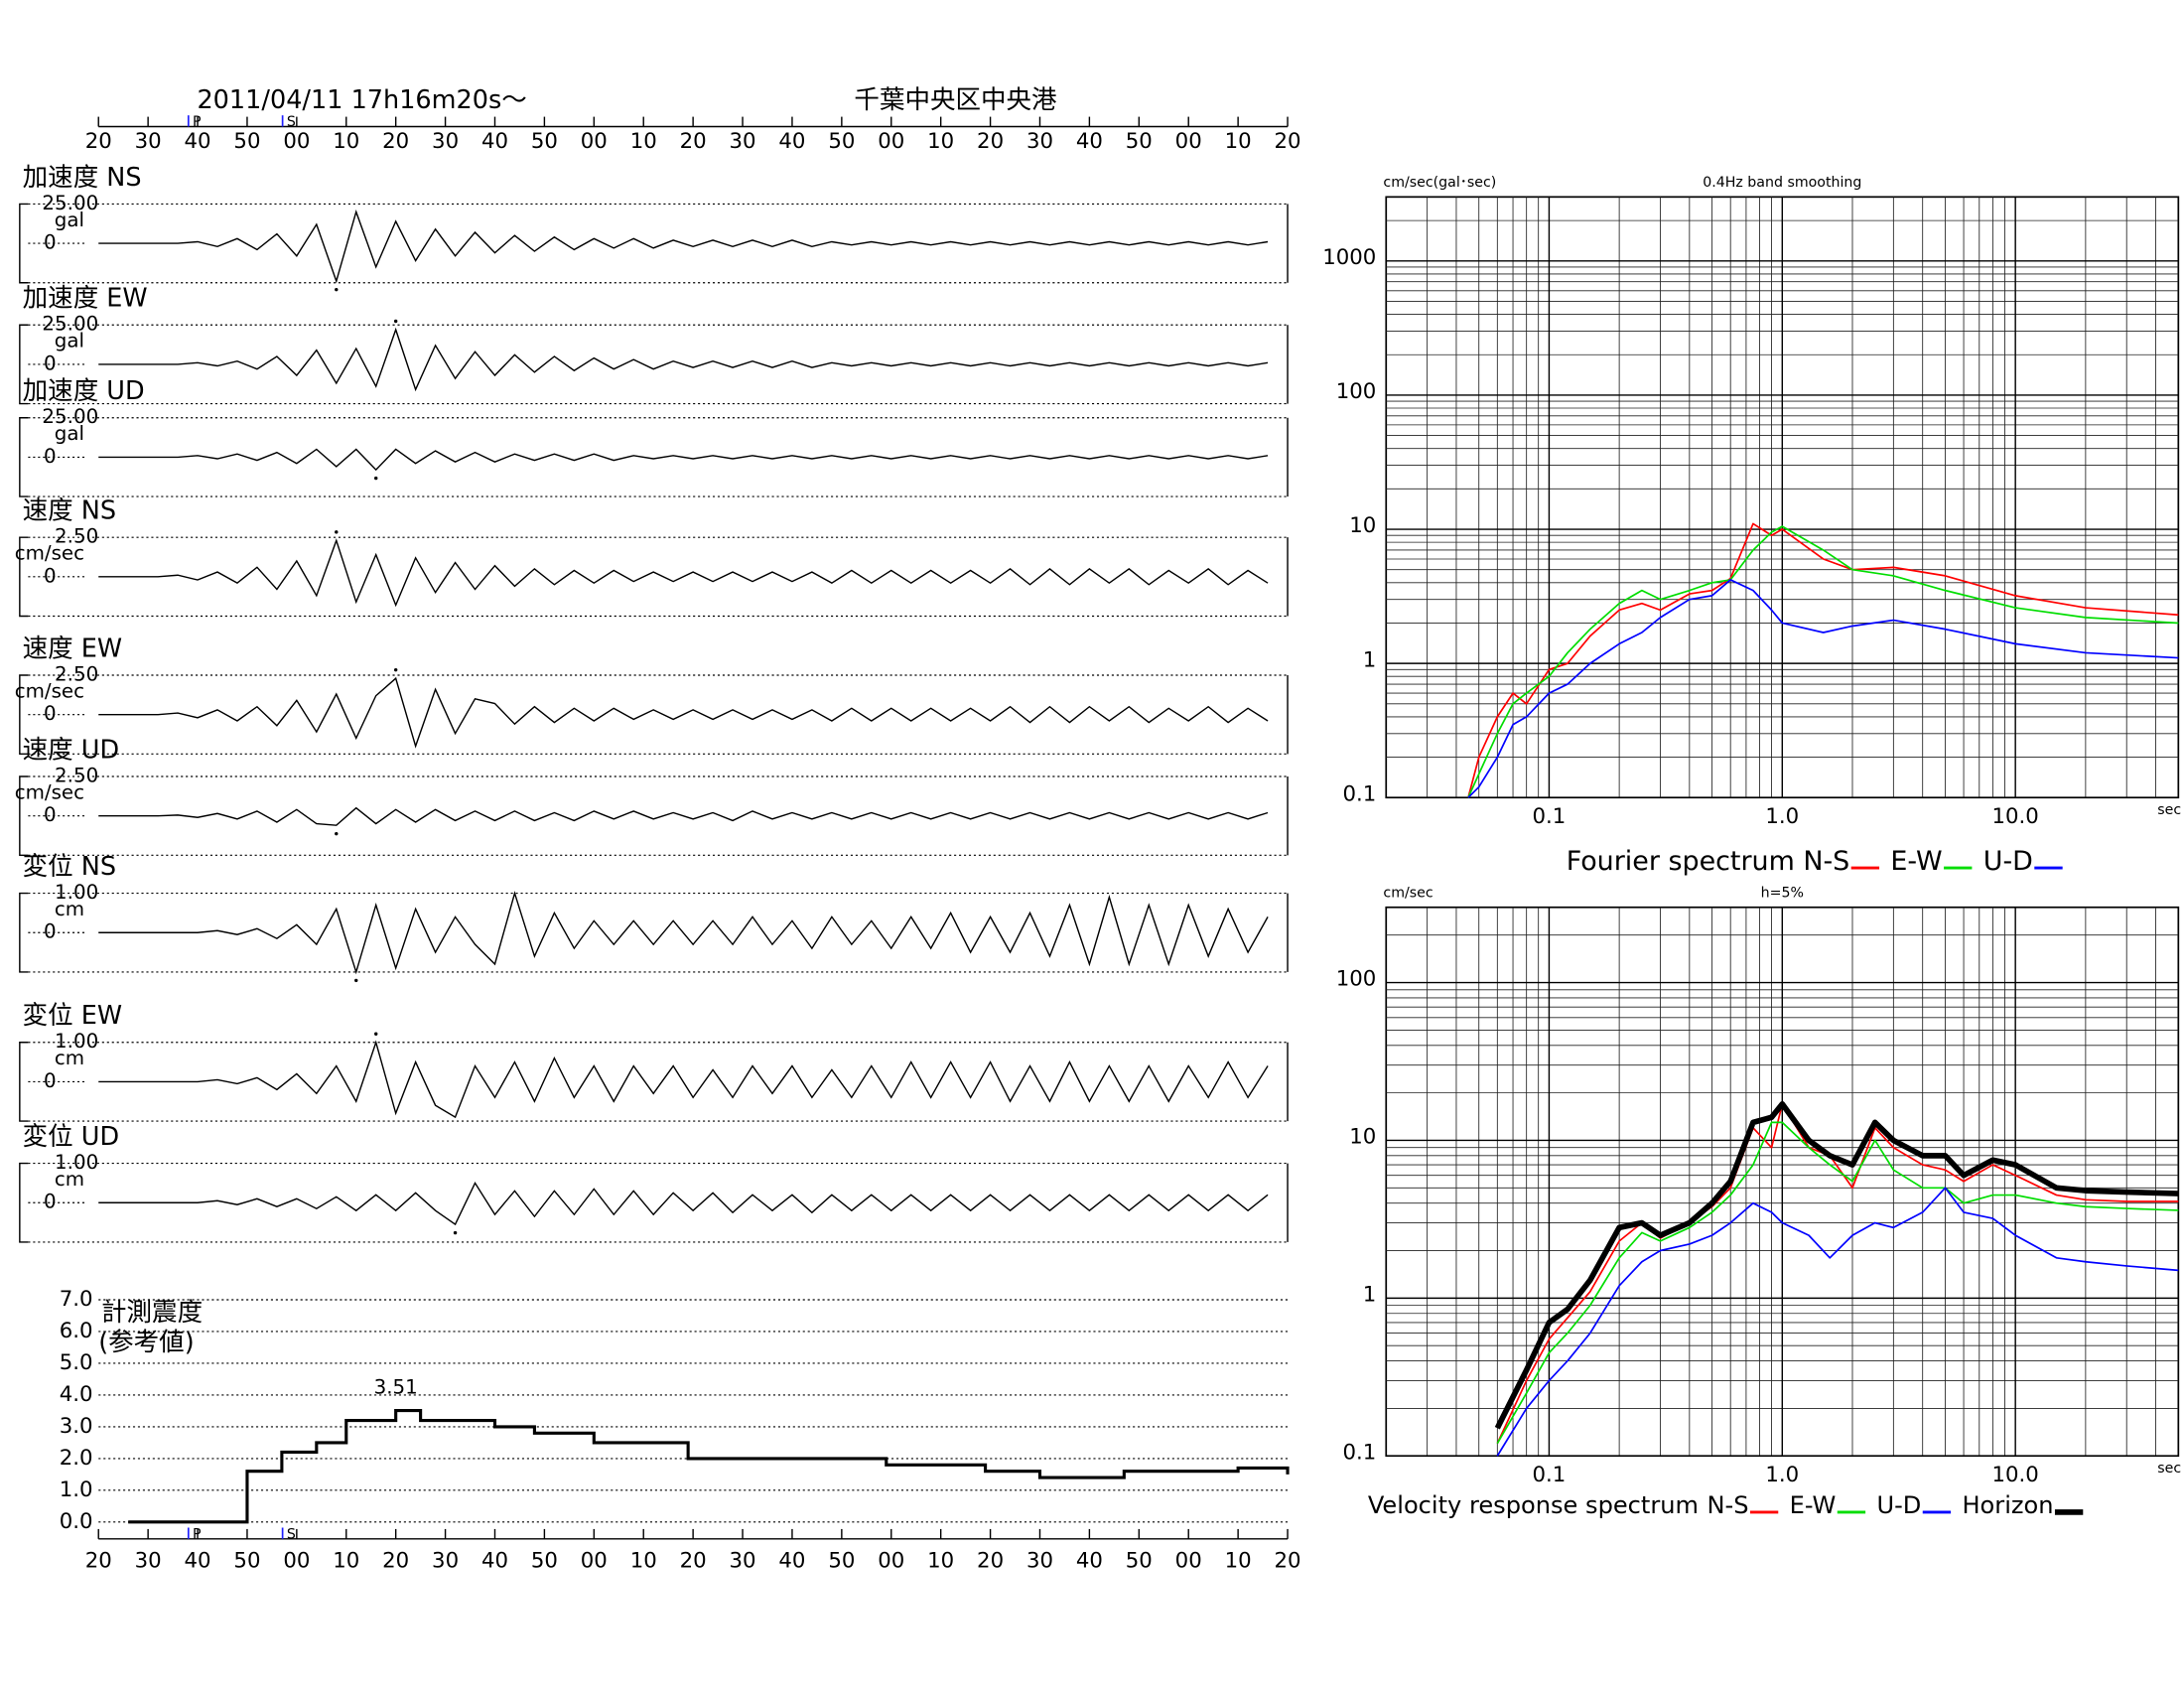  I want to click on x-tick-label: 10.0, so click(2014, 1475).